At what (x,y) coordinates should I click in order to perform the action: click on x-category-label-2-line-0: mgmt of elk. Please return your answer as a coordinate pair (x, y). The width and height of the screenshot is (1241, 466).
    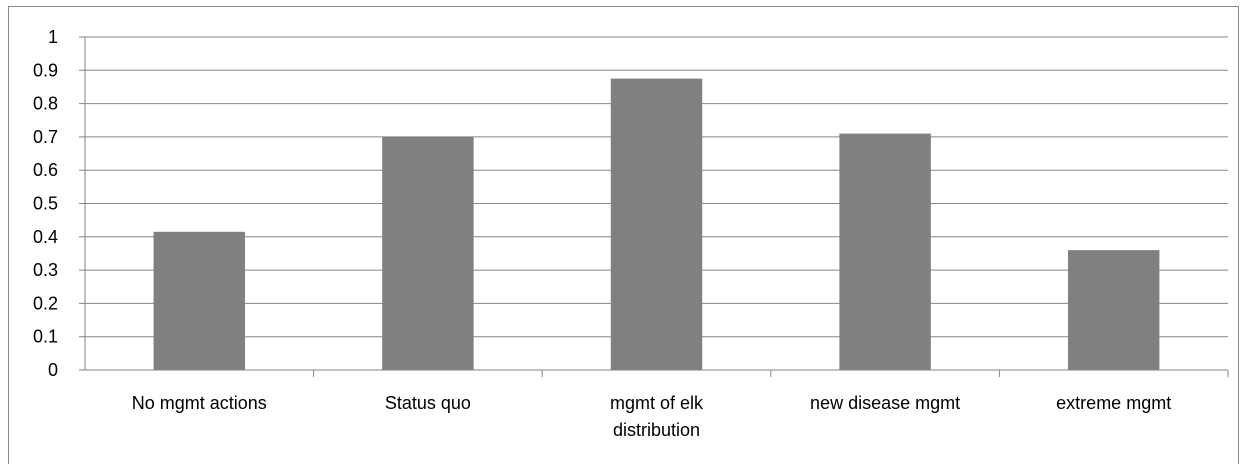
    Looking at the image, I should click on (657, 403).